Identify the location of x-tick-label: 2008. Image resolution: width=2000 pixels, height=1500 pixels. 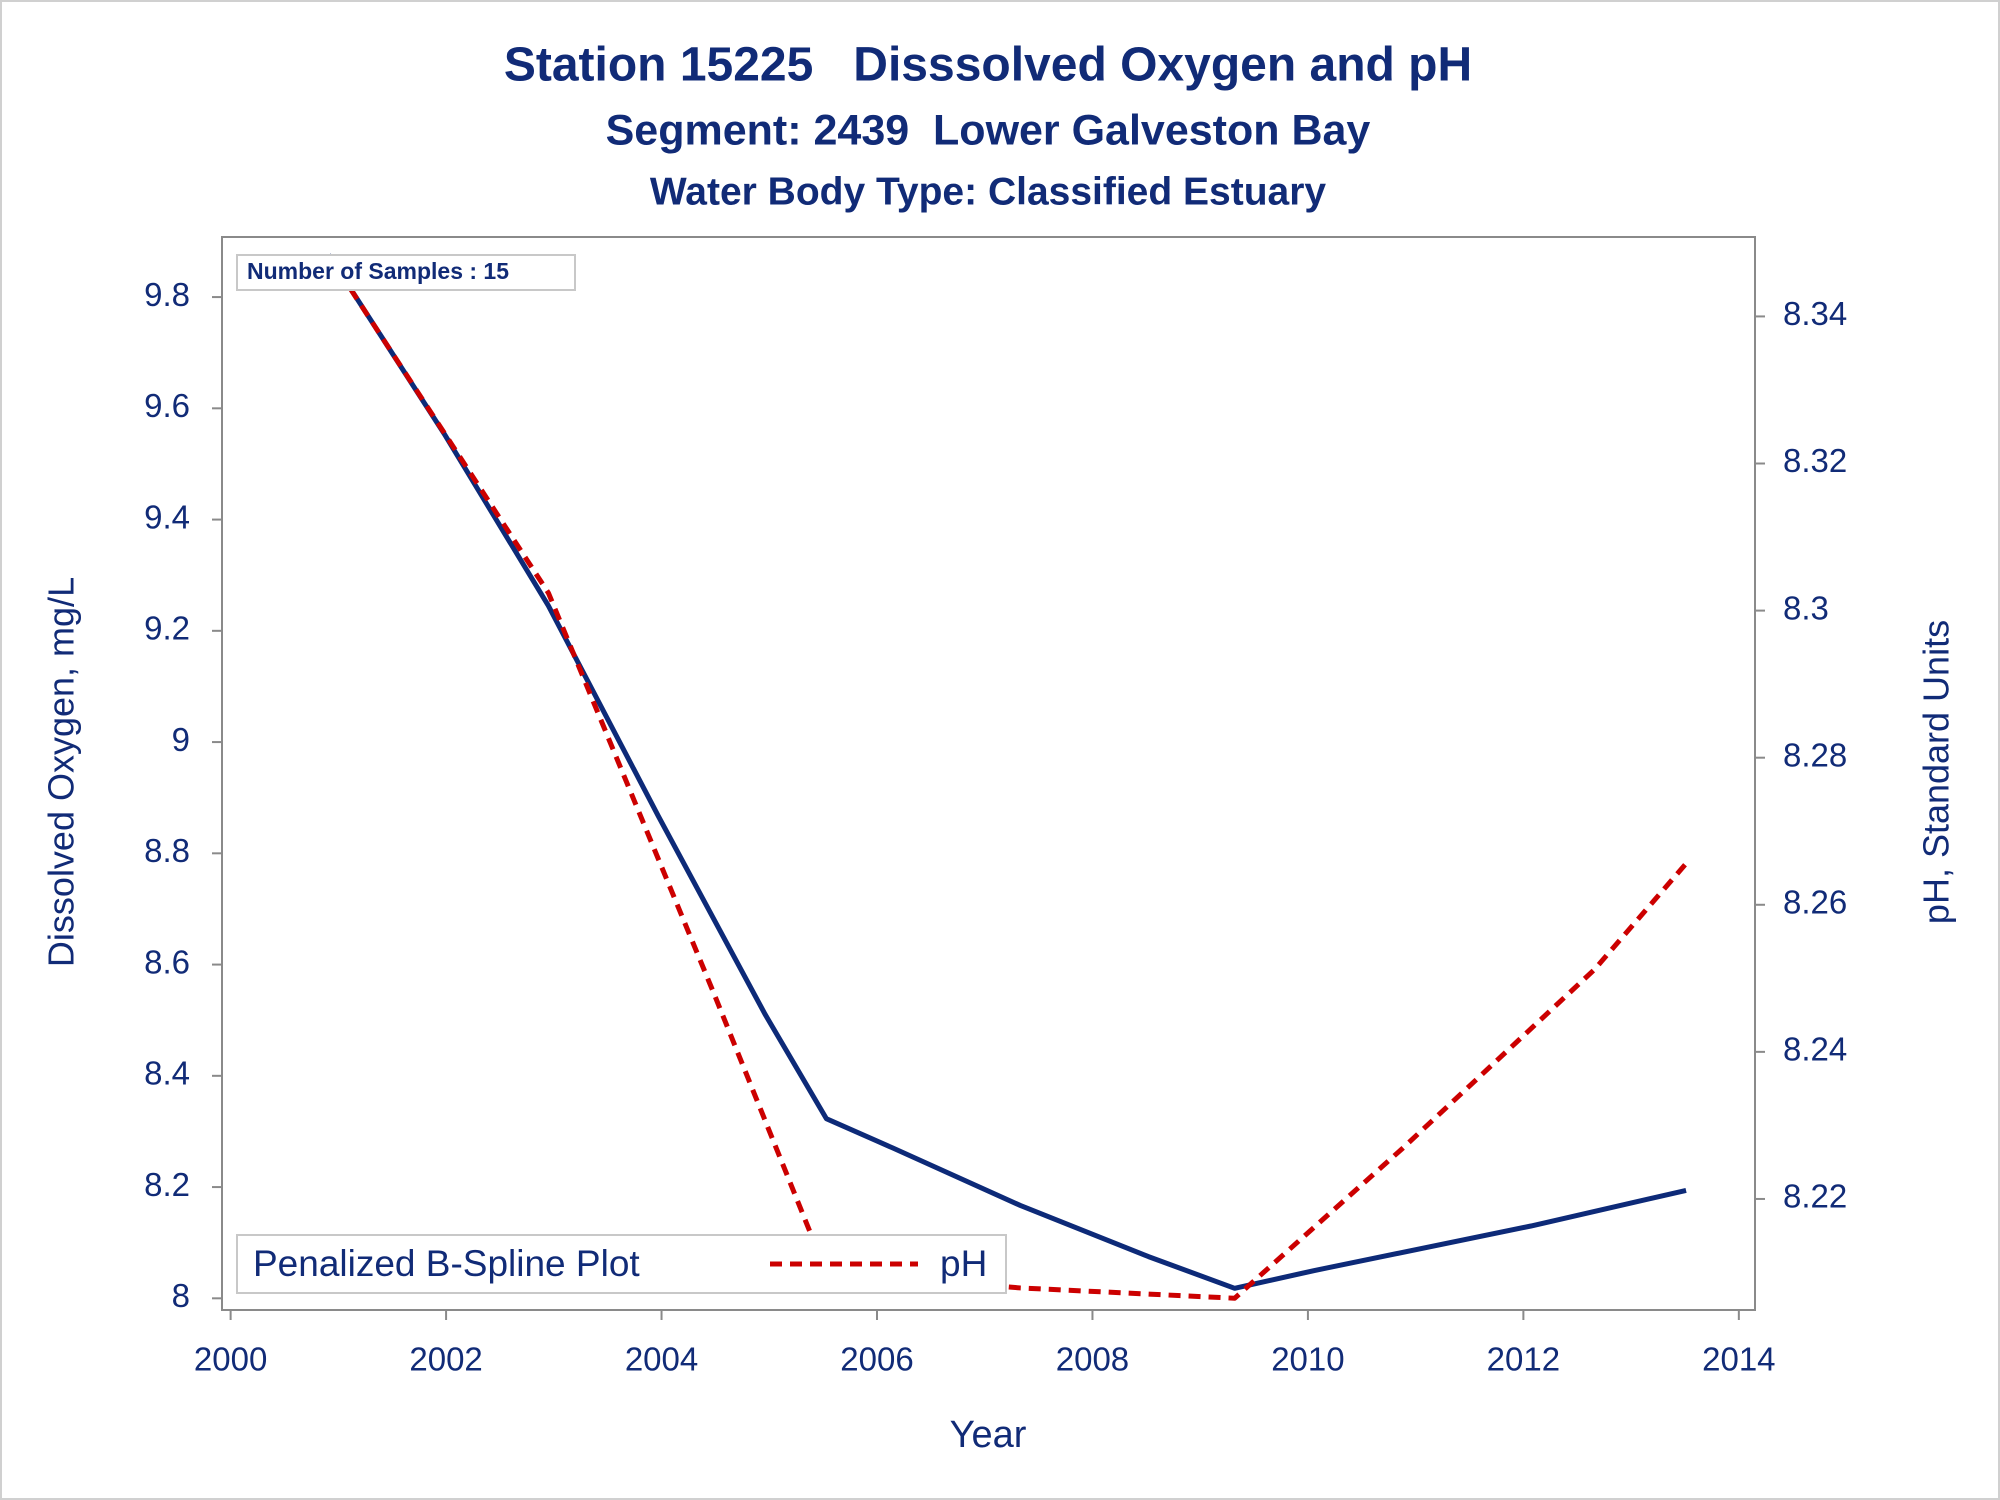
(1092, 1359).